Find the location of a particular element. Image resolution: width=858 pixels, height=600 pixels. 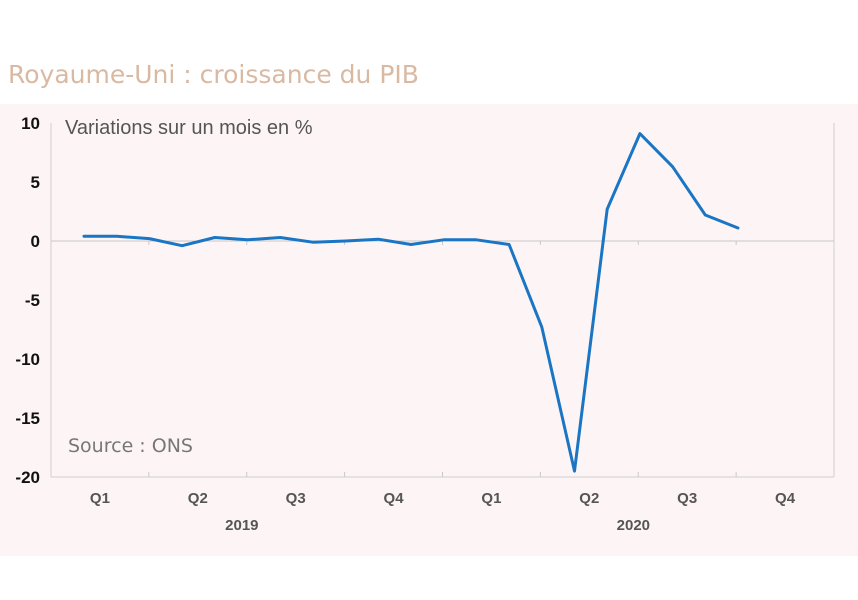

y-tick-label: -20 is located at coordinates (27, 477).